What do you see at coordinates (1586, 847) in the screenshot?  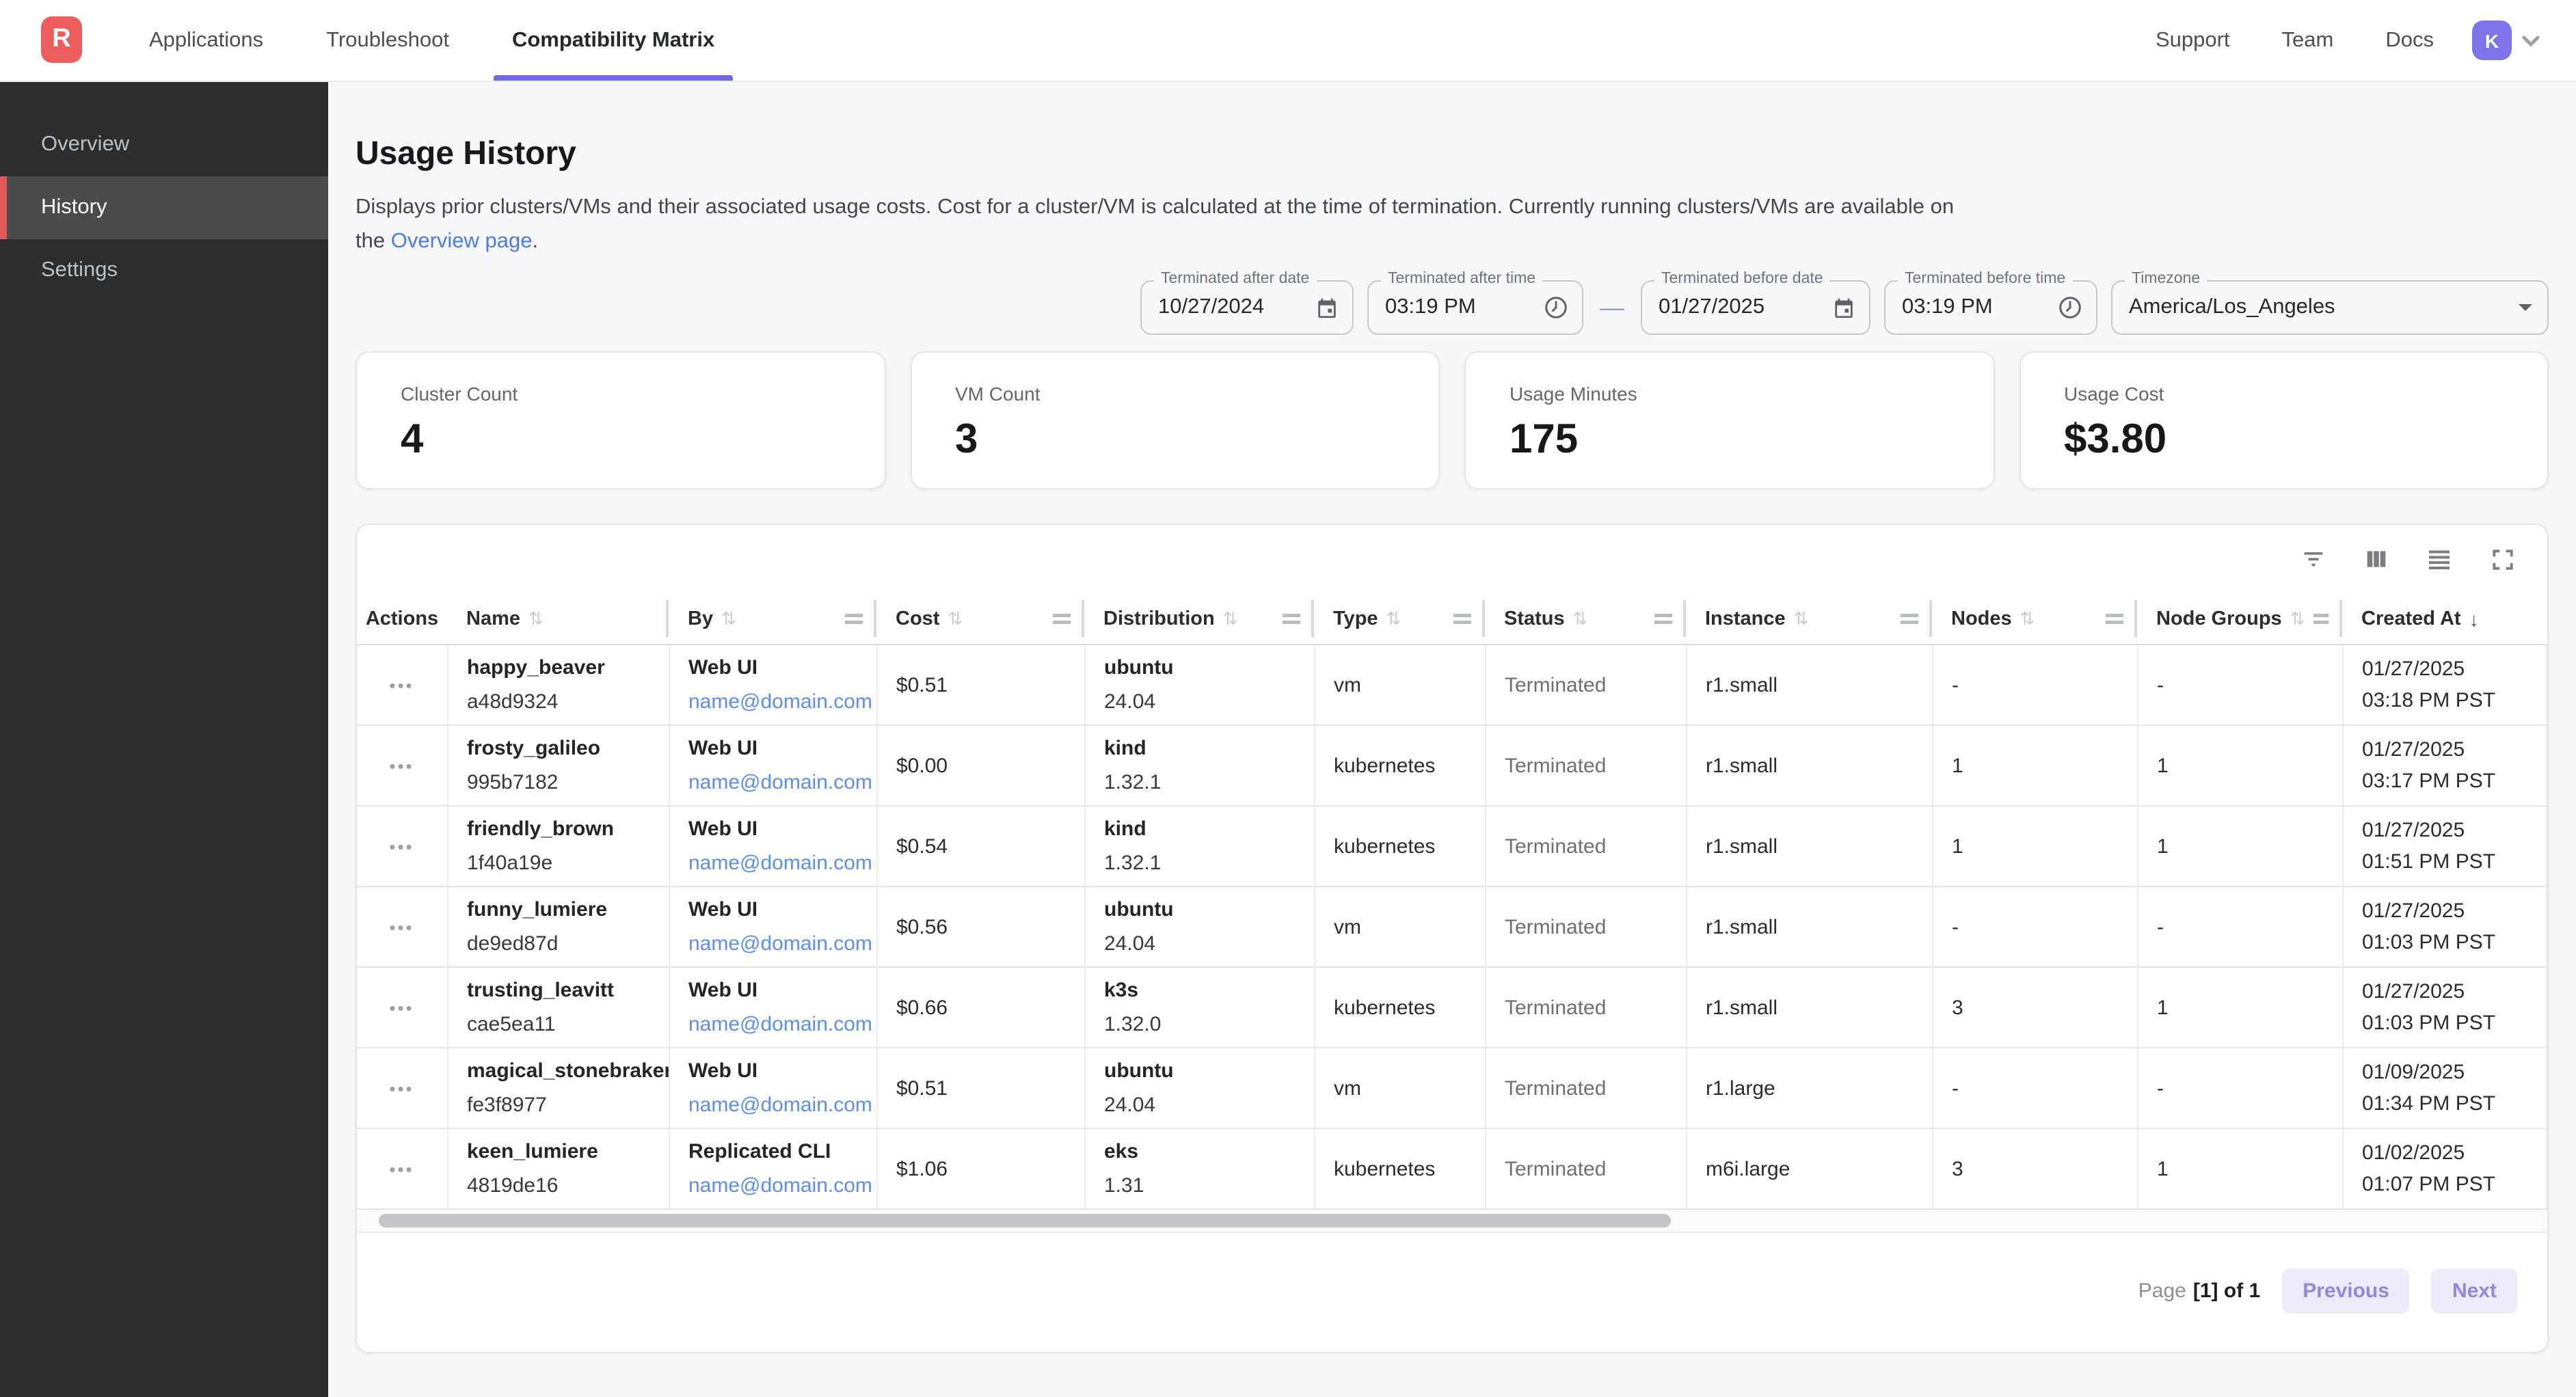 I see `status-cell: Terminated` at bounding box center [1586, 847].